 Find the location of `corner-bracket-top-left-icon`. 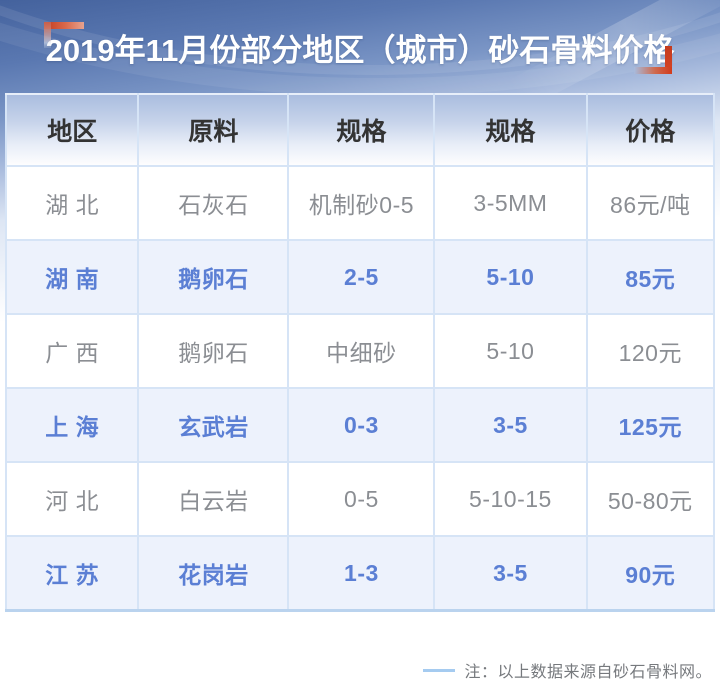

corner-bracket-top-left-icon is located at coordinates (64, 35).